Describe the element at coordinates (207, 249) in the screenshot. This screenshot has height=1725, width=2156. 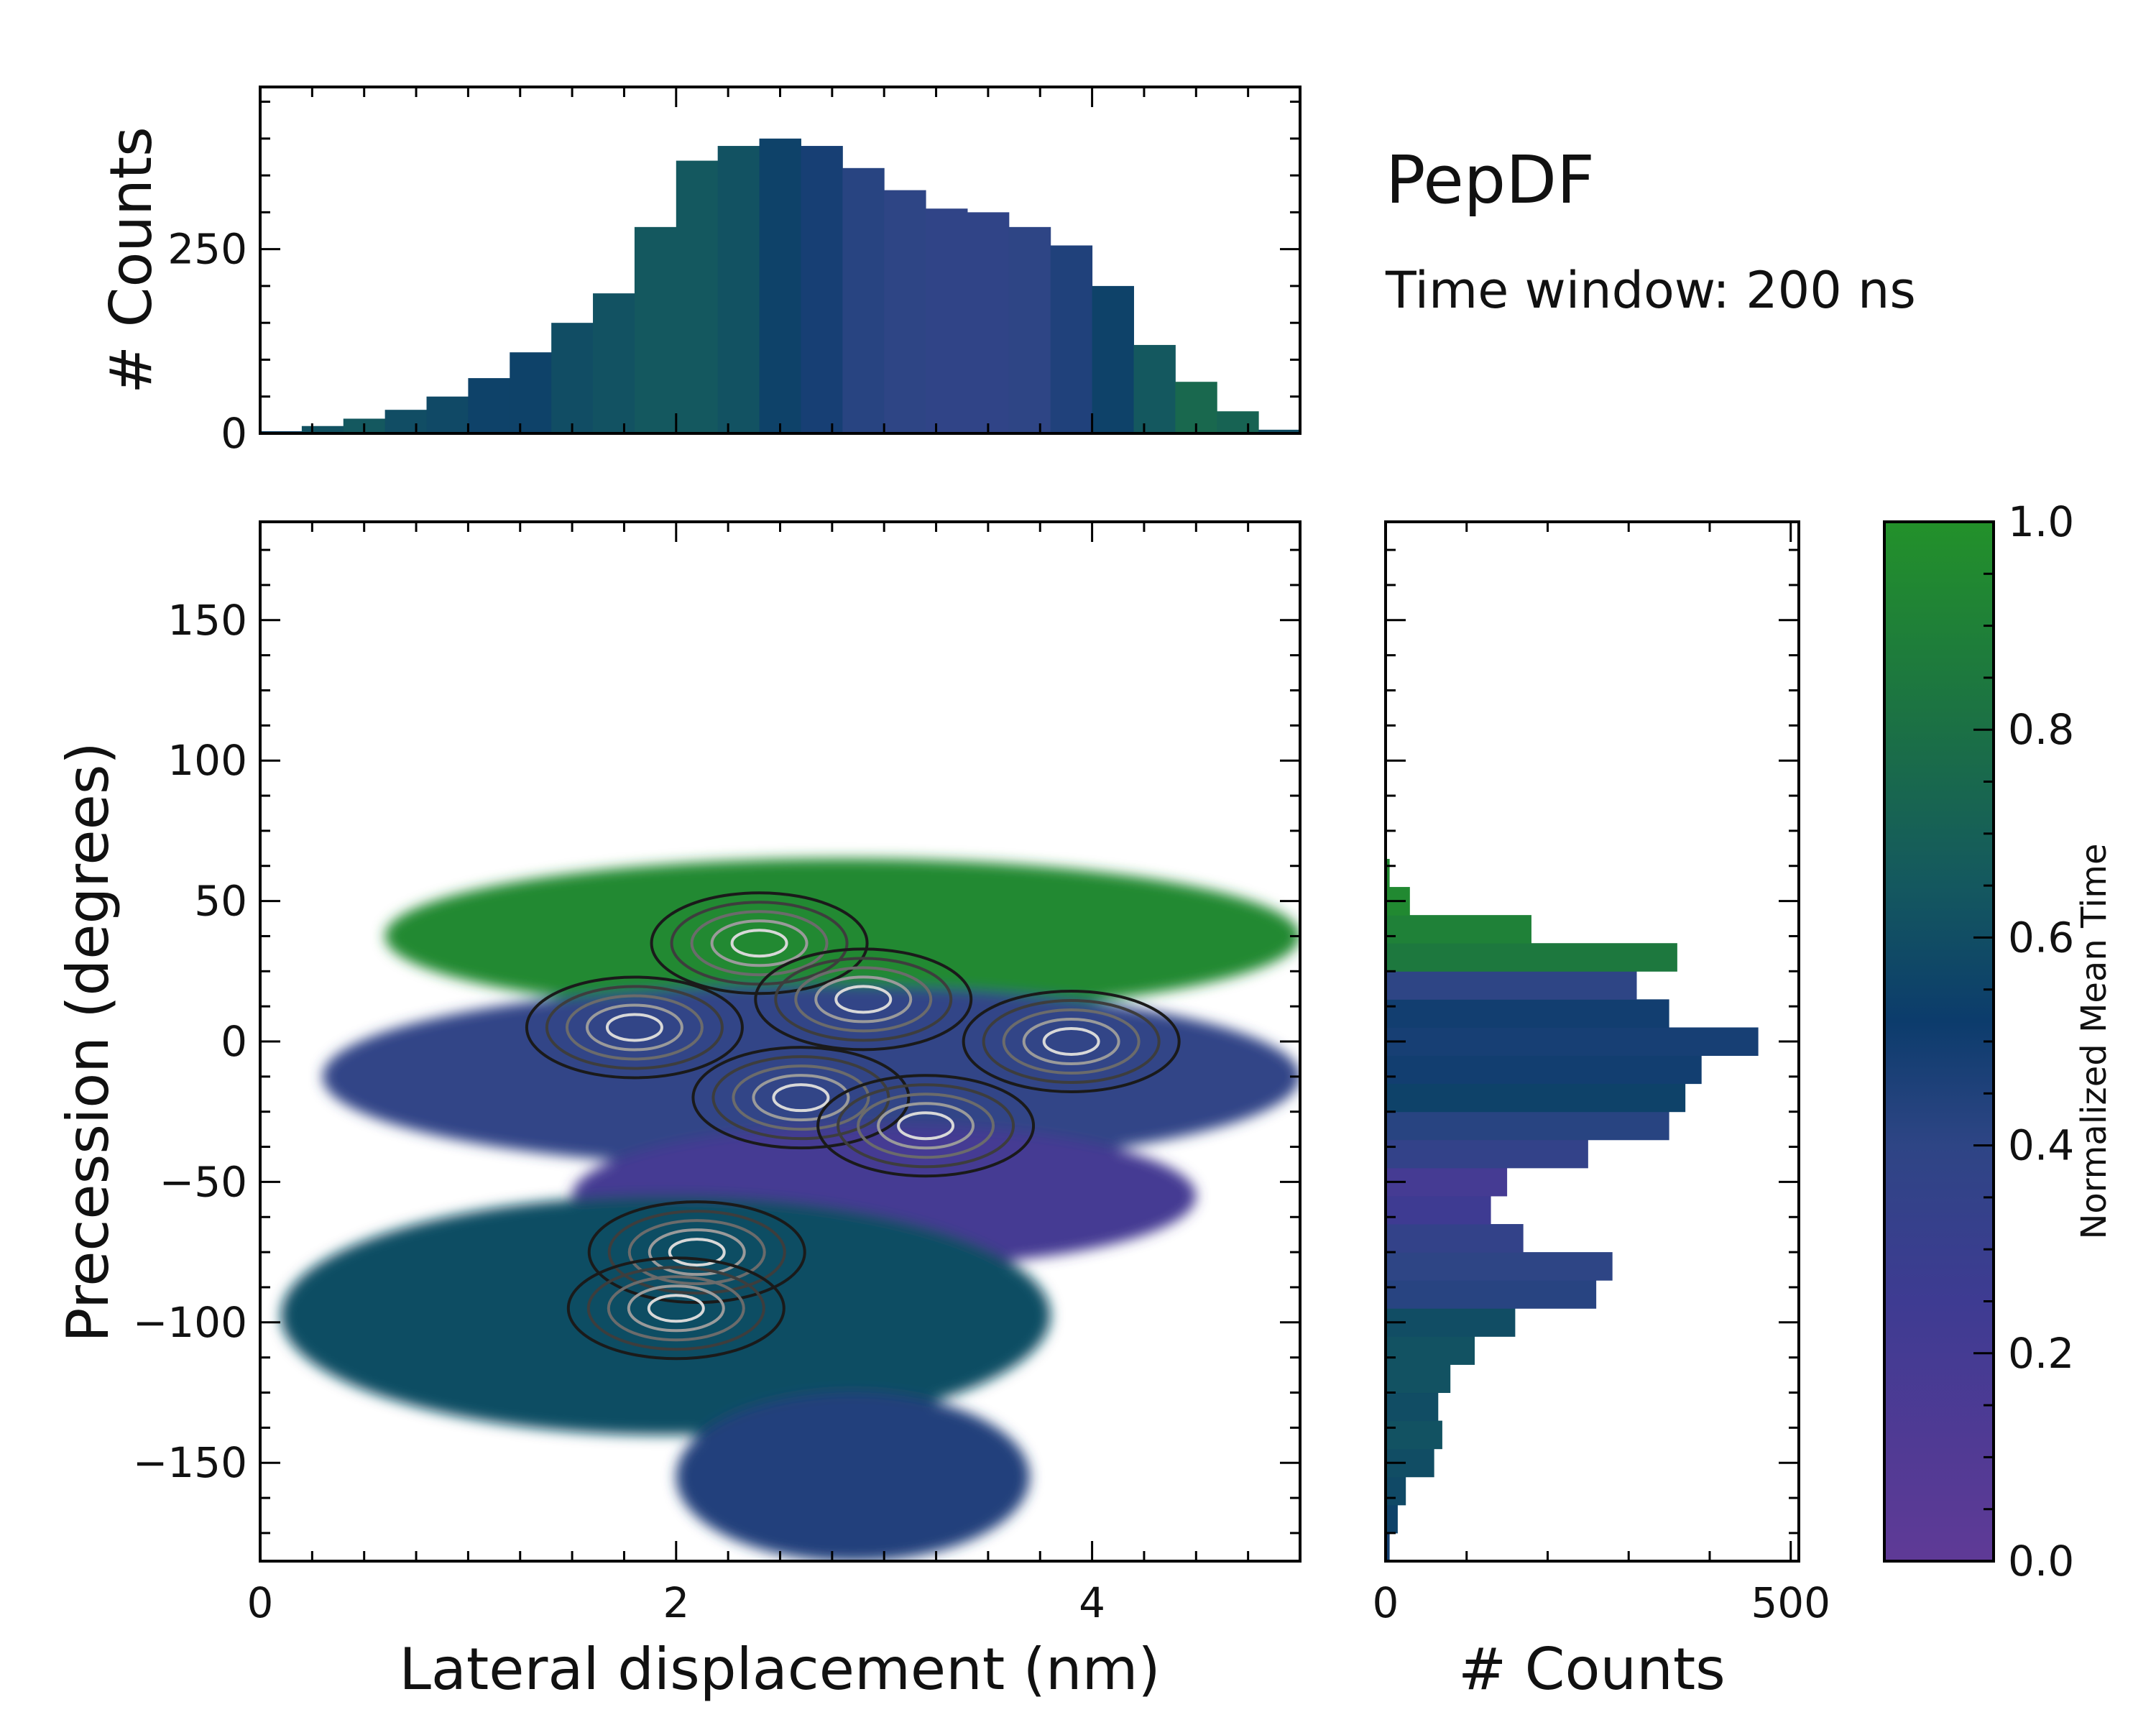
I see `top-ytick-label: 250` at that location.